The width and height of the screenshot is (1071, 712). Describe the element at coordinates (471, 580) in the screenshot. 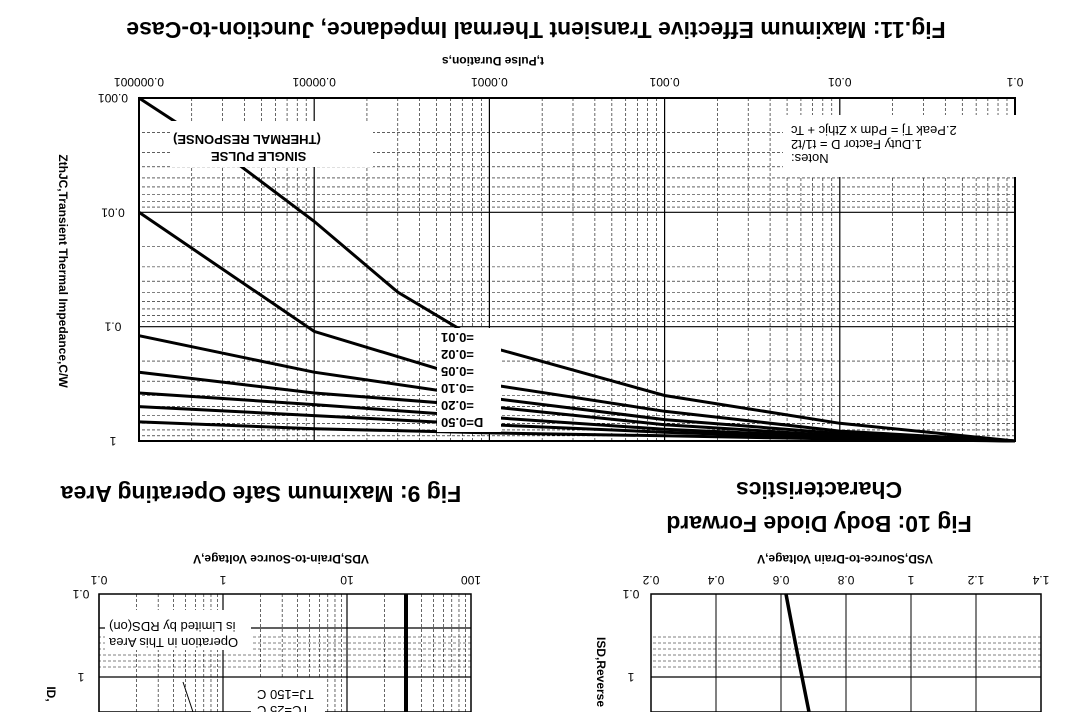

I see `fig9-x-tick: 100` at that location.